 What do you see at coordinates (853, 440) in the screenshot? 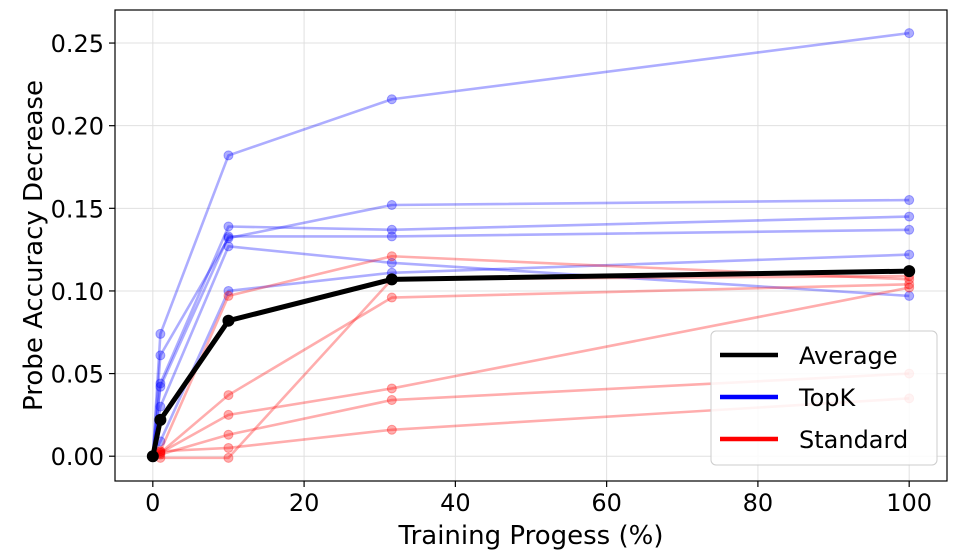
I see `legend-label: Standard` at bounding box center [853, 440].